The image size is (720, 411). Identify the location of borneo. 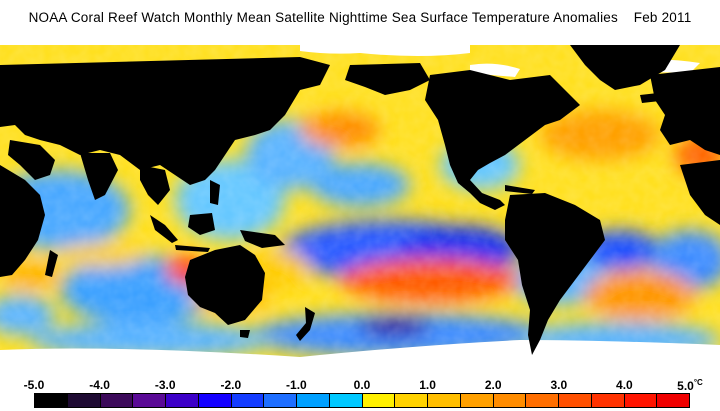
(201, 224).